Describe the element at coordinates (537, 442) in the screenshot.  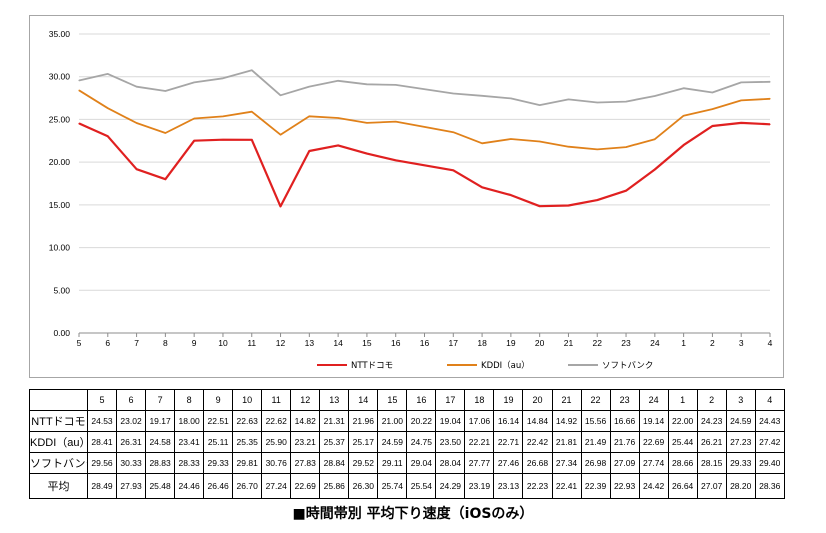
I see `table-cell: 22.42` at that location.